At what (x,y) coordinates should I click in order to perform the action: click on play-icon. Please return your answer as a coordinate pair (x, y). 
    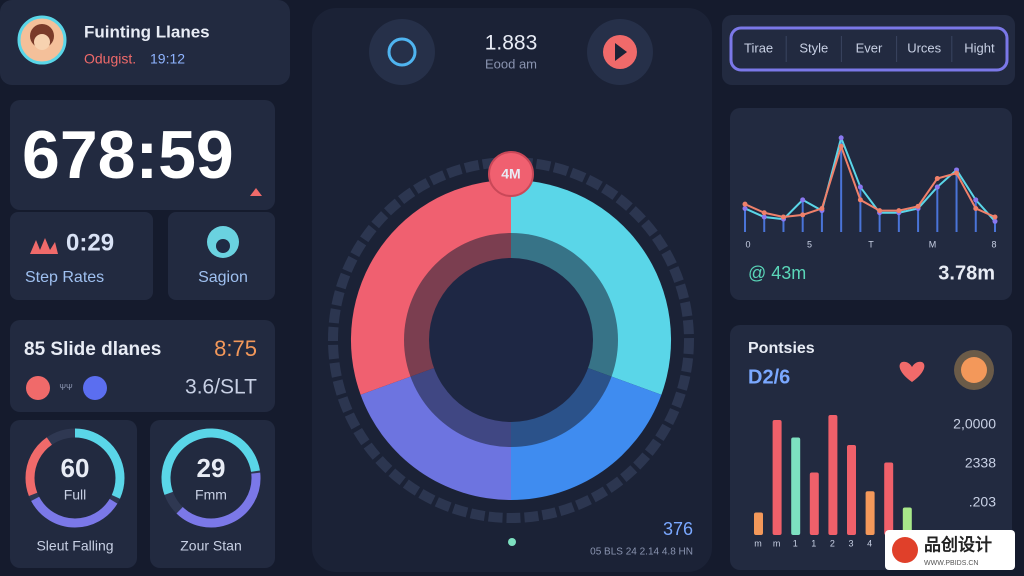
    Looking at the image, I should click on (621, 52).